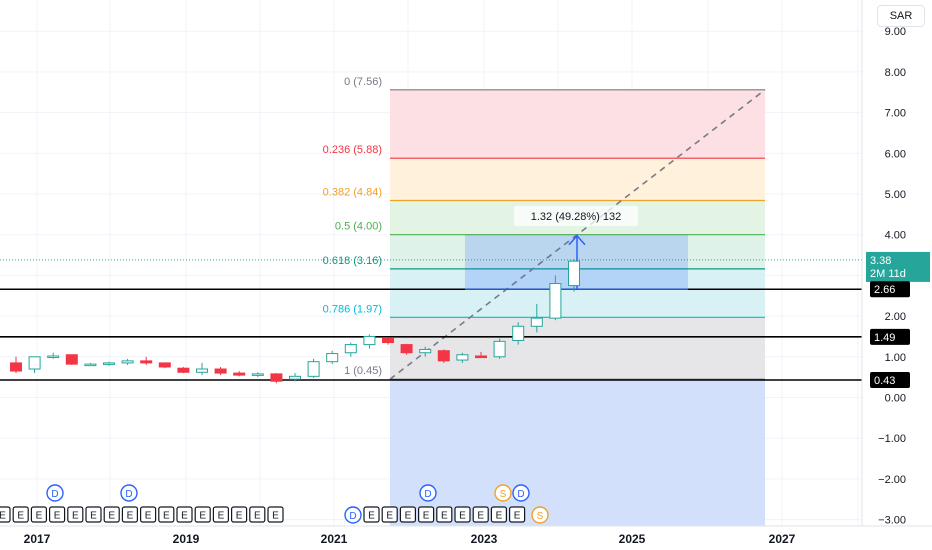  I want to click on level-price-label: 2.66, so click(884, 290).